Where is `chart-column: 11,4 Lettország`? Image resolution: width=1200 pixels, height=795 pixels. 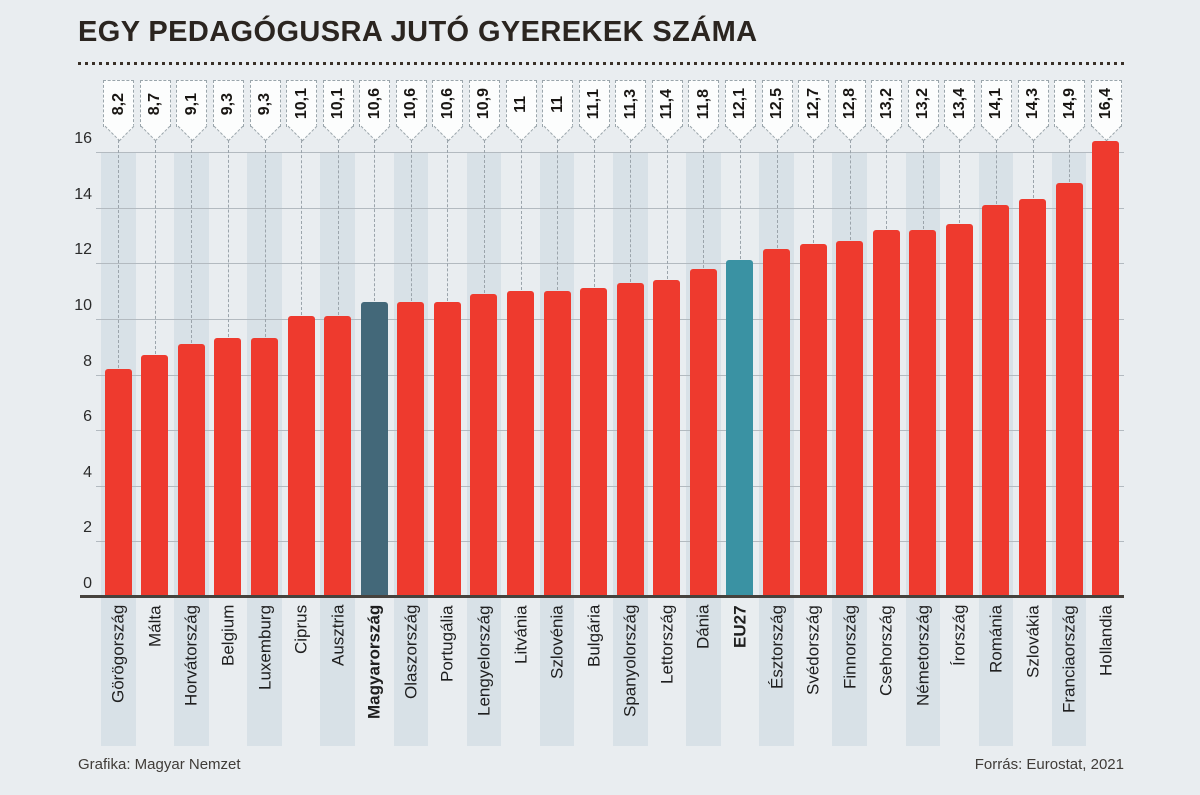
chart-column: 11,4 Lettország is located at coordinates (667, 397).